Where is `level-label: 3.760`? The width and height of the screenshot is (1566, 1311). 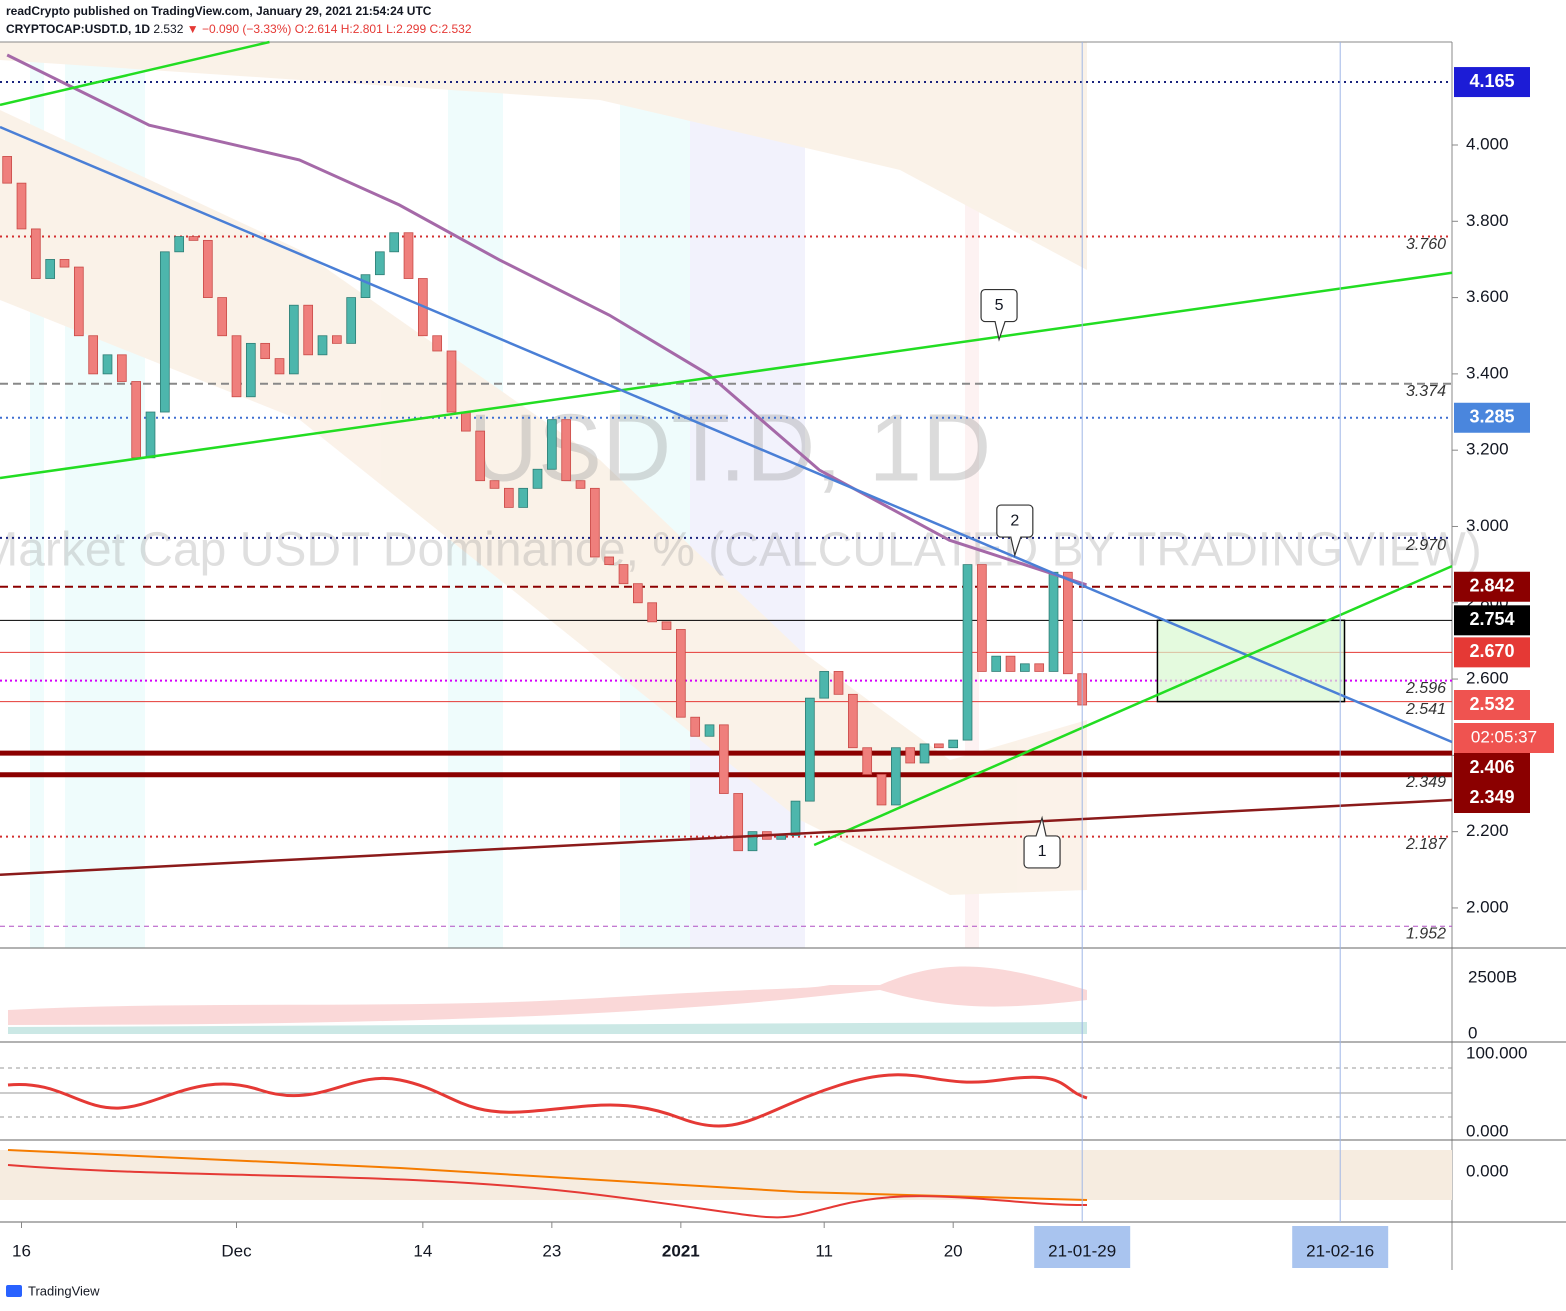
level-label: 3.760 is located at coordinates (1426, 244).